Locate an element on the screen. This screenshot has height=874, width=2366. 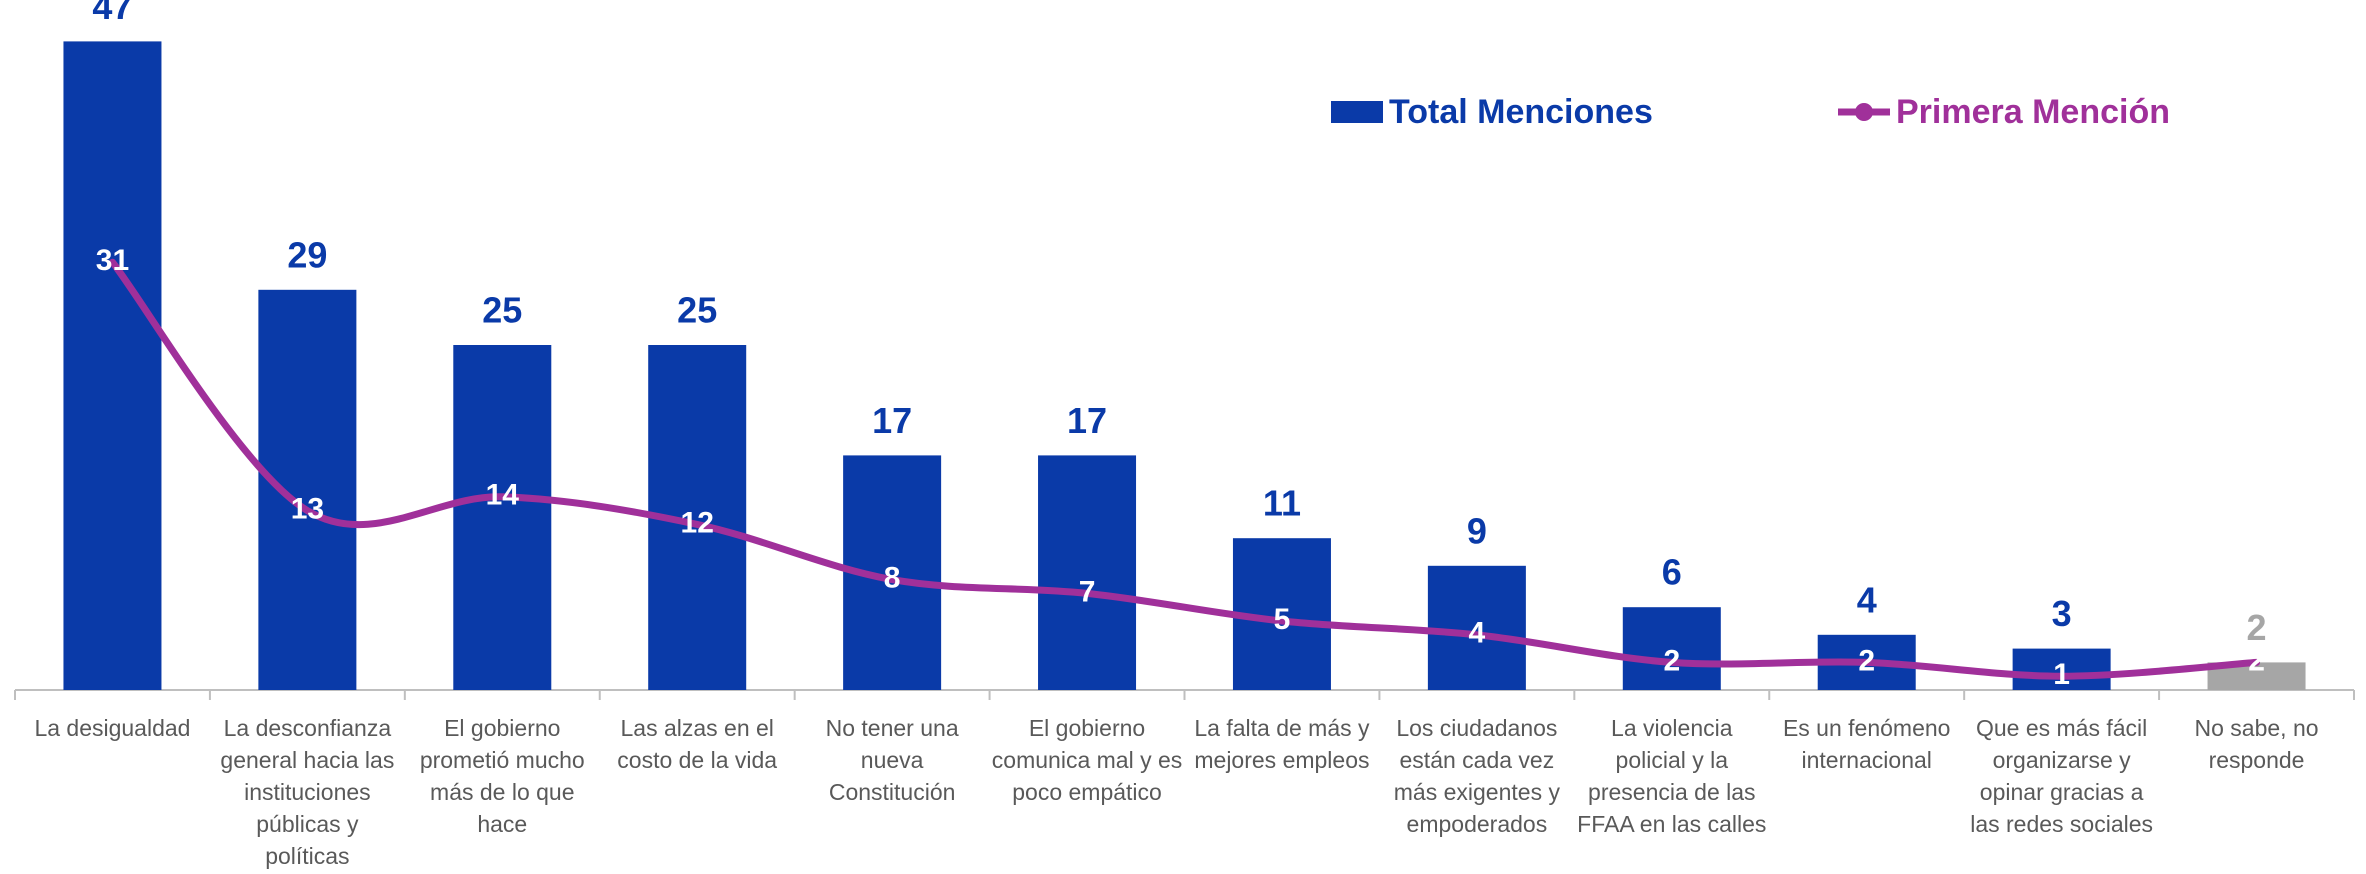
bar-value-label: 11 is located at coordinates (1282, 503).